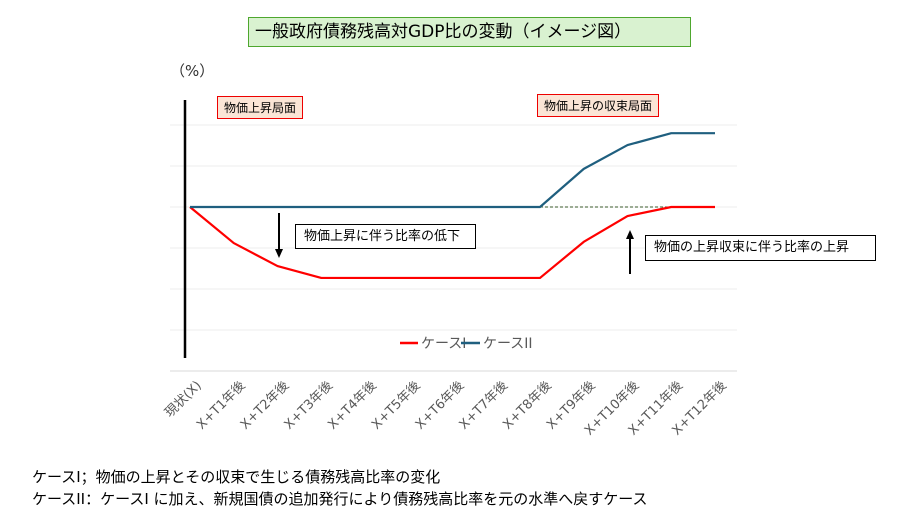 The height and width of the screenshot is (525, 912). I want to click on y-axis-unit-label: （%）, so click(192, 71).